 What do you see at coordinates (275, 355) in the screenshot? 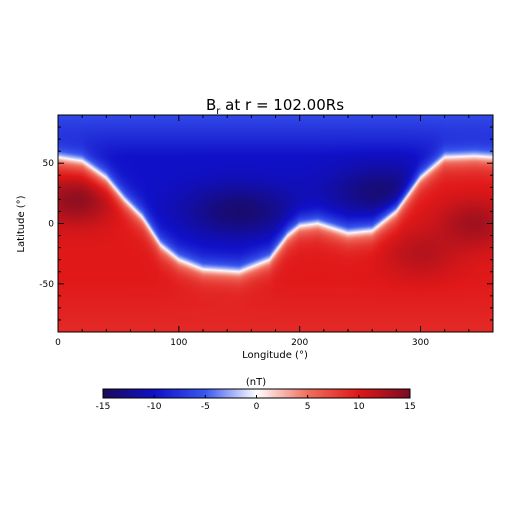
I see `x-axis-label: Longitude (°)` at bounding box center [275, 355].